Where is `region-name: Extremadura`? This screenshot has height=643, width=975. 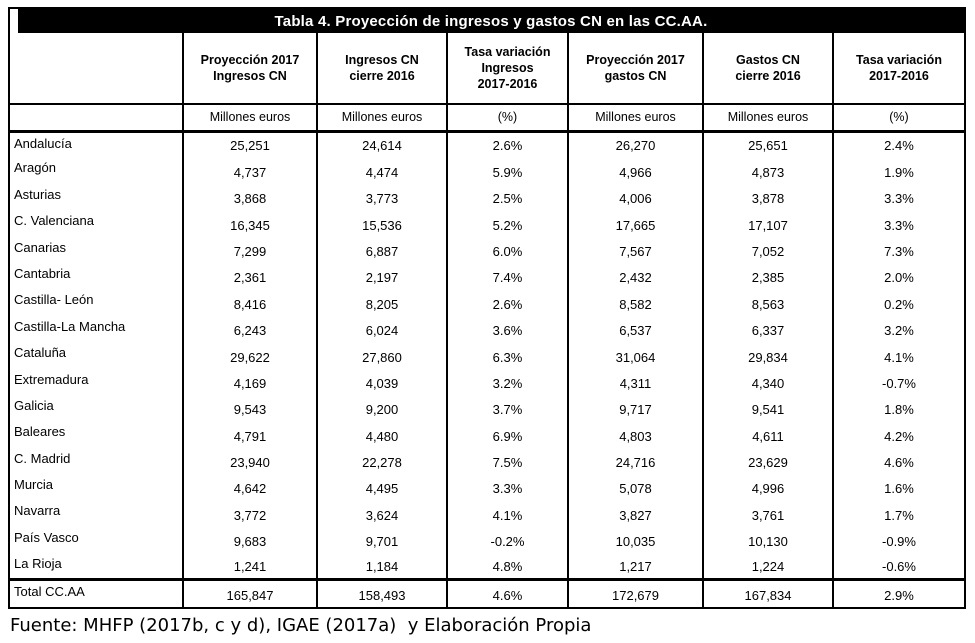
region-name: Extremadura is located at coordinates (51, 379).